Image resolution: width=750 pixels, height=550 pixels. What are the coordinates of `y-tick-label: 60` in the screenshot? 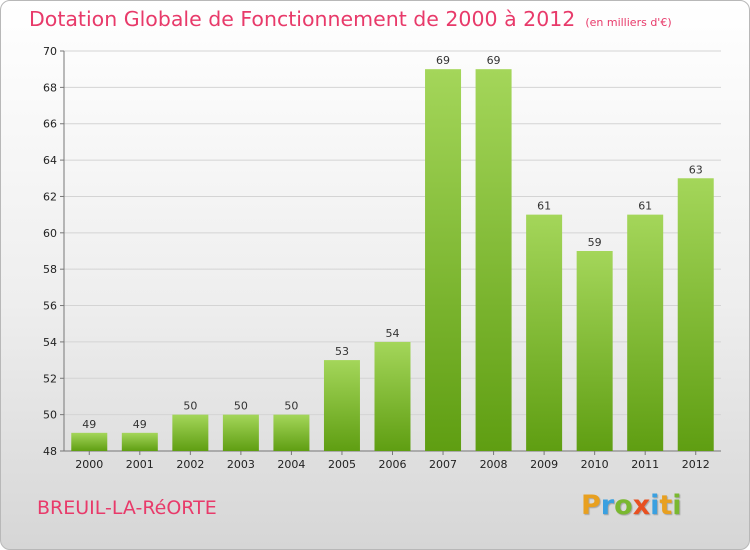 It's located at (50, 233).